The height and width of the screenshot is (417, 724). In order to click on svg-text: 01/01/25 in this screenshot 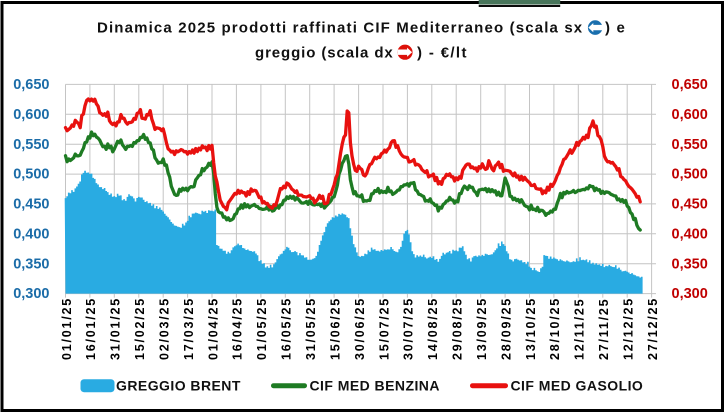, I will do `click(67, 328)`.